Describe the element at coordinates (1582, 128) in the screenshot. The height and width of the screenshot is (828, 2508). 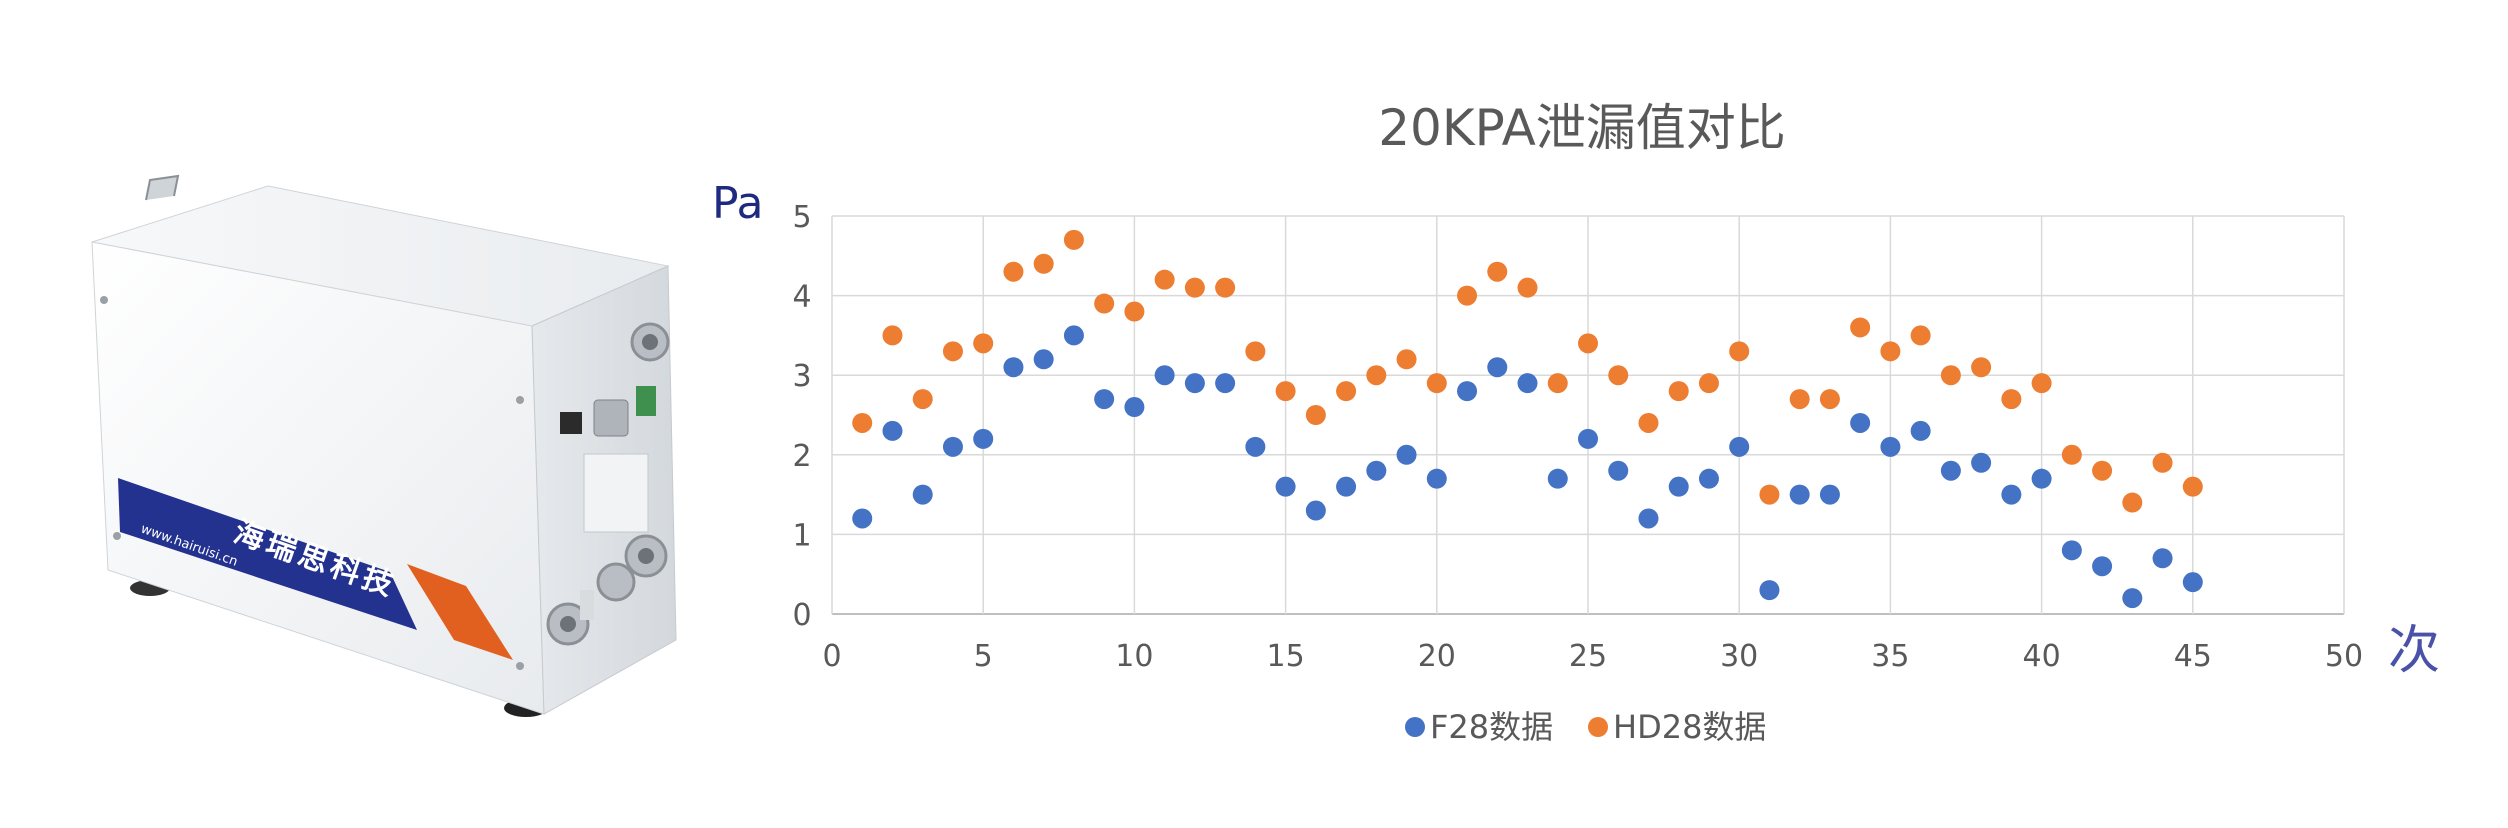
I see `chart-title: 20KPA泄漏值对比` at that location.